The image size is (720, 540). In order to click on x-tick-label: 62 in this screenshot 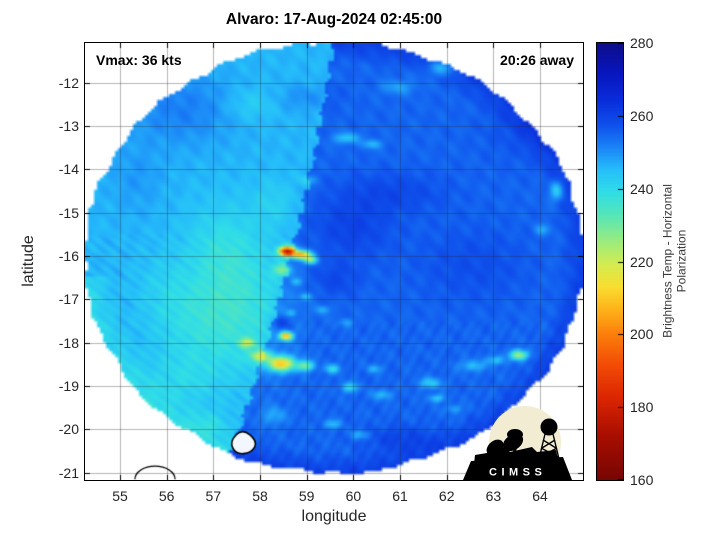, I will do `click(446, 496)`.